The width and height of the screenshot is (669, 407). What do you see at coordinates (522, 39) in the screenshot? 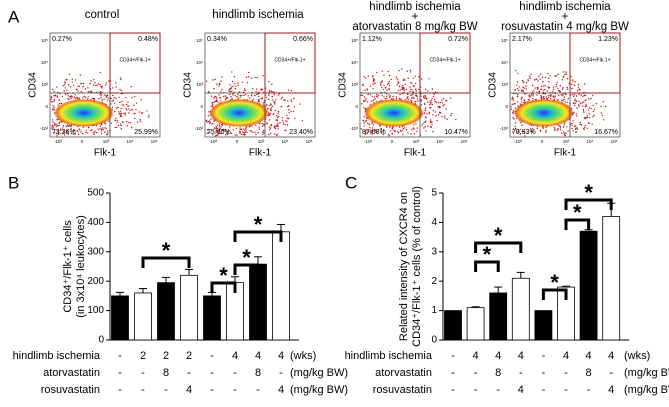
I see `quadrant-percent: 2.17%` at bounding box center [522, 39].